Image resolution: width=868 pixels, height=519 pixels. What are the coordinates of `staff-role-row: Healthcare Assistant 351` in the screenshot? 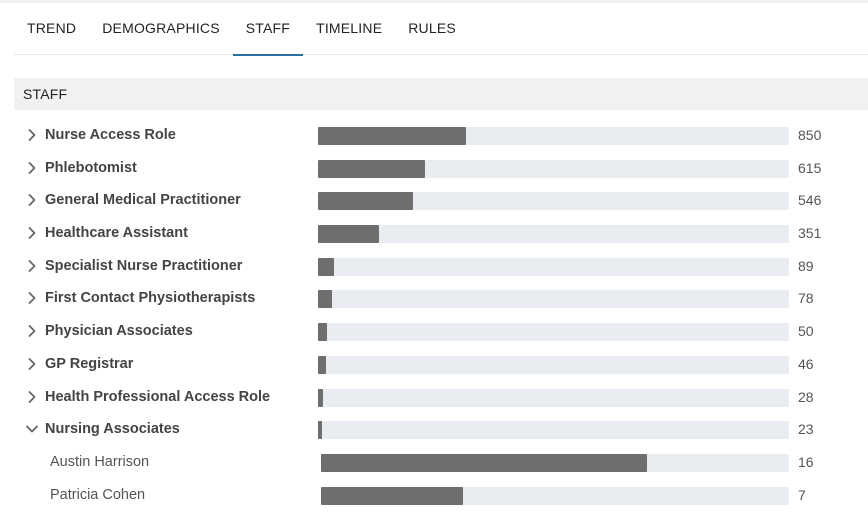 It's located at (434, 233).